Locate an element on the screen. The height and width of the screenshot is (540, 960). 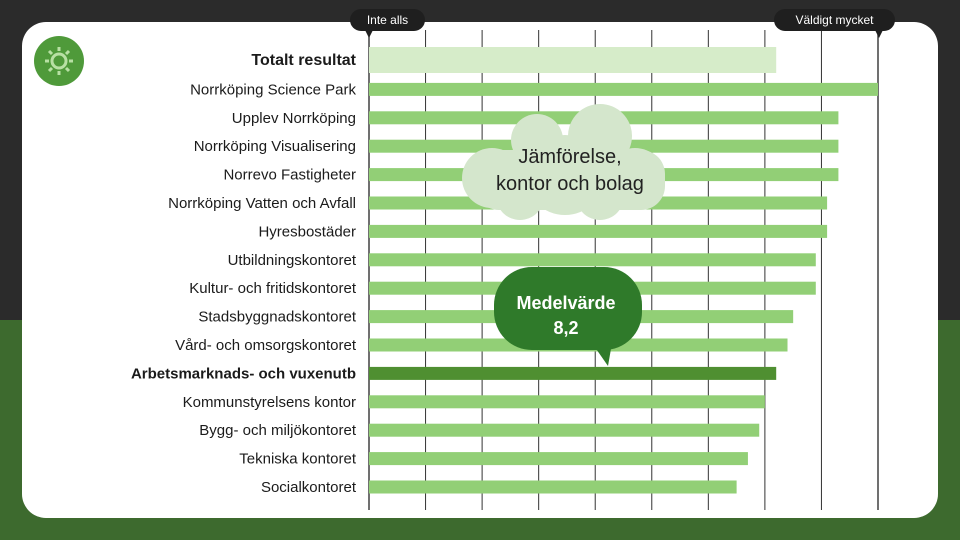
category-label: Norrköping Visualisering is located at coordinates (275, 146).